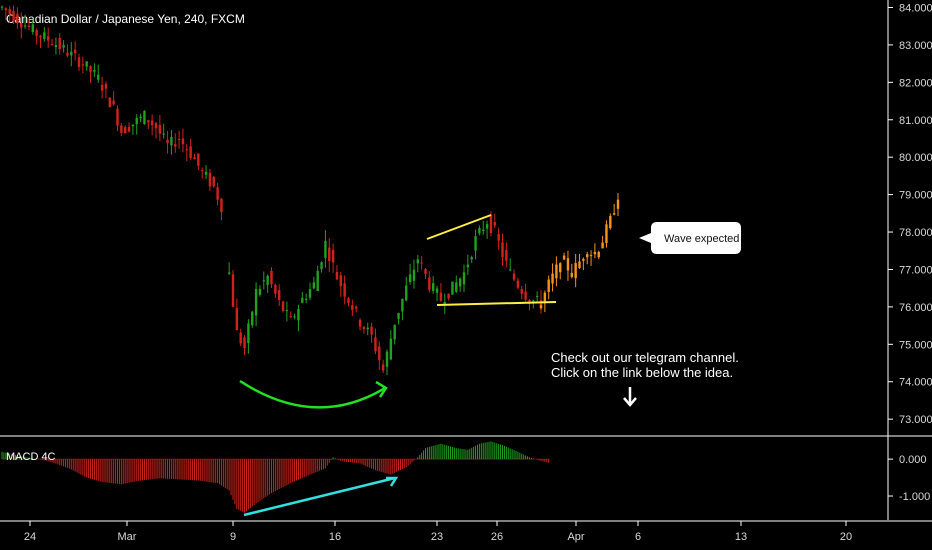 Image resolution: width=932 pixels, height=550 pixels. I want to click on date-tick-label: Apr, so click(575, 537).